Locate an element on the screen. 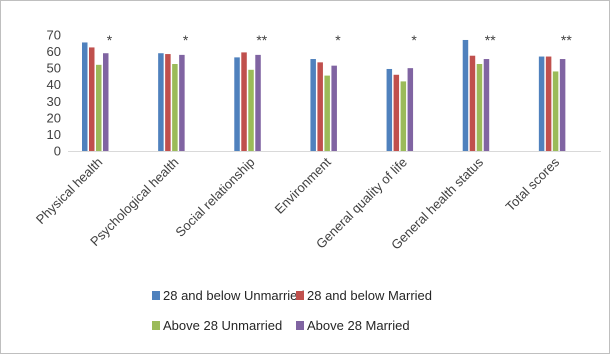  legend-label: 28 and below Married is located at coordinates (369, 295).